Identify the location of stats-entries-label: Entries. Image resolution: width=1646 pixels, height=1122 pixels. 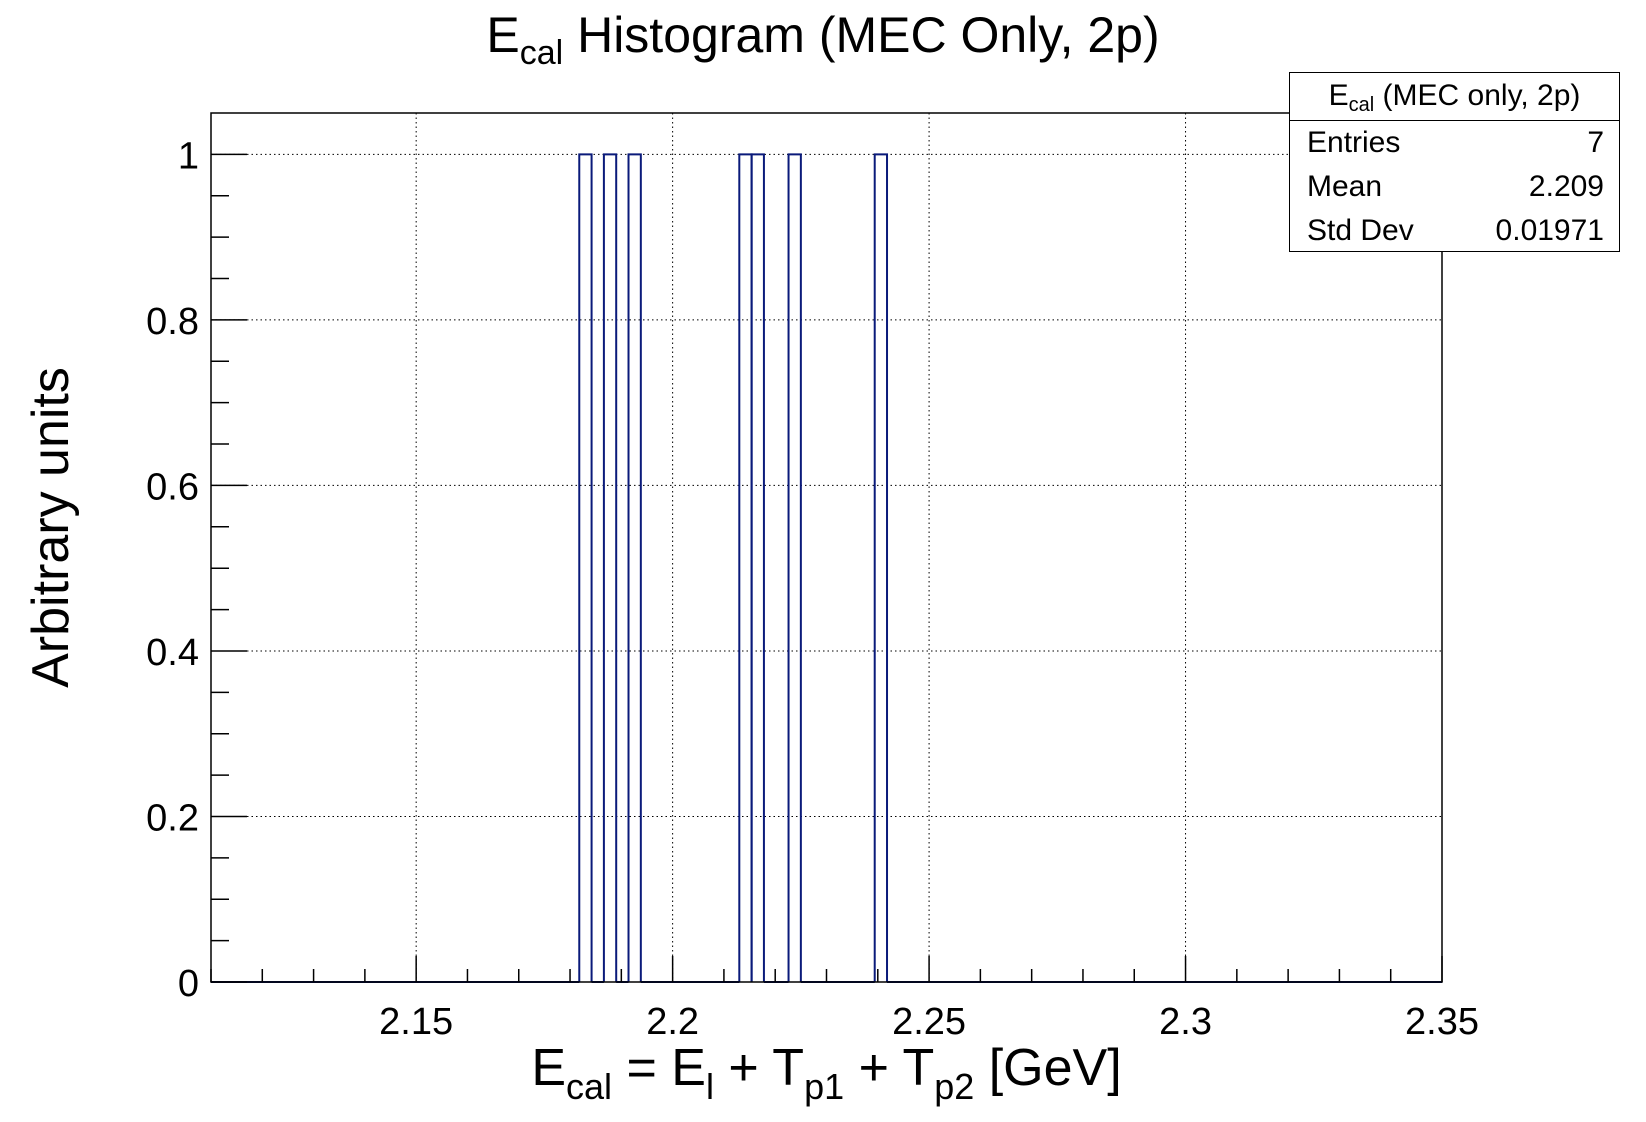
(1354, 142).